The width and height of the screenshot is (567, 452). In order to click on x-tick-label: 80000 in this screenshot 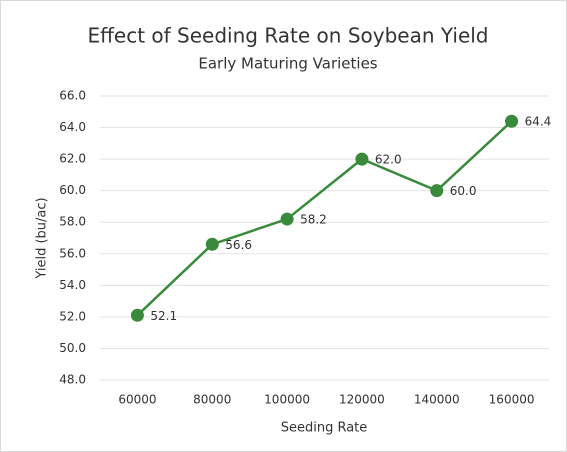, I will do `click(212, 400)`.